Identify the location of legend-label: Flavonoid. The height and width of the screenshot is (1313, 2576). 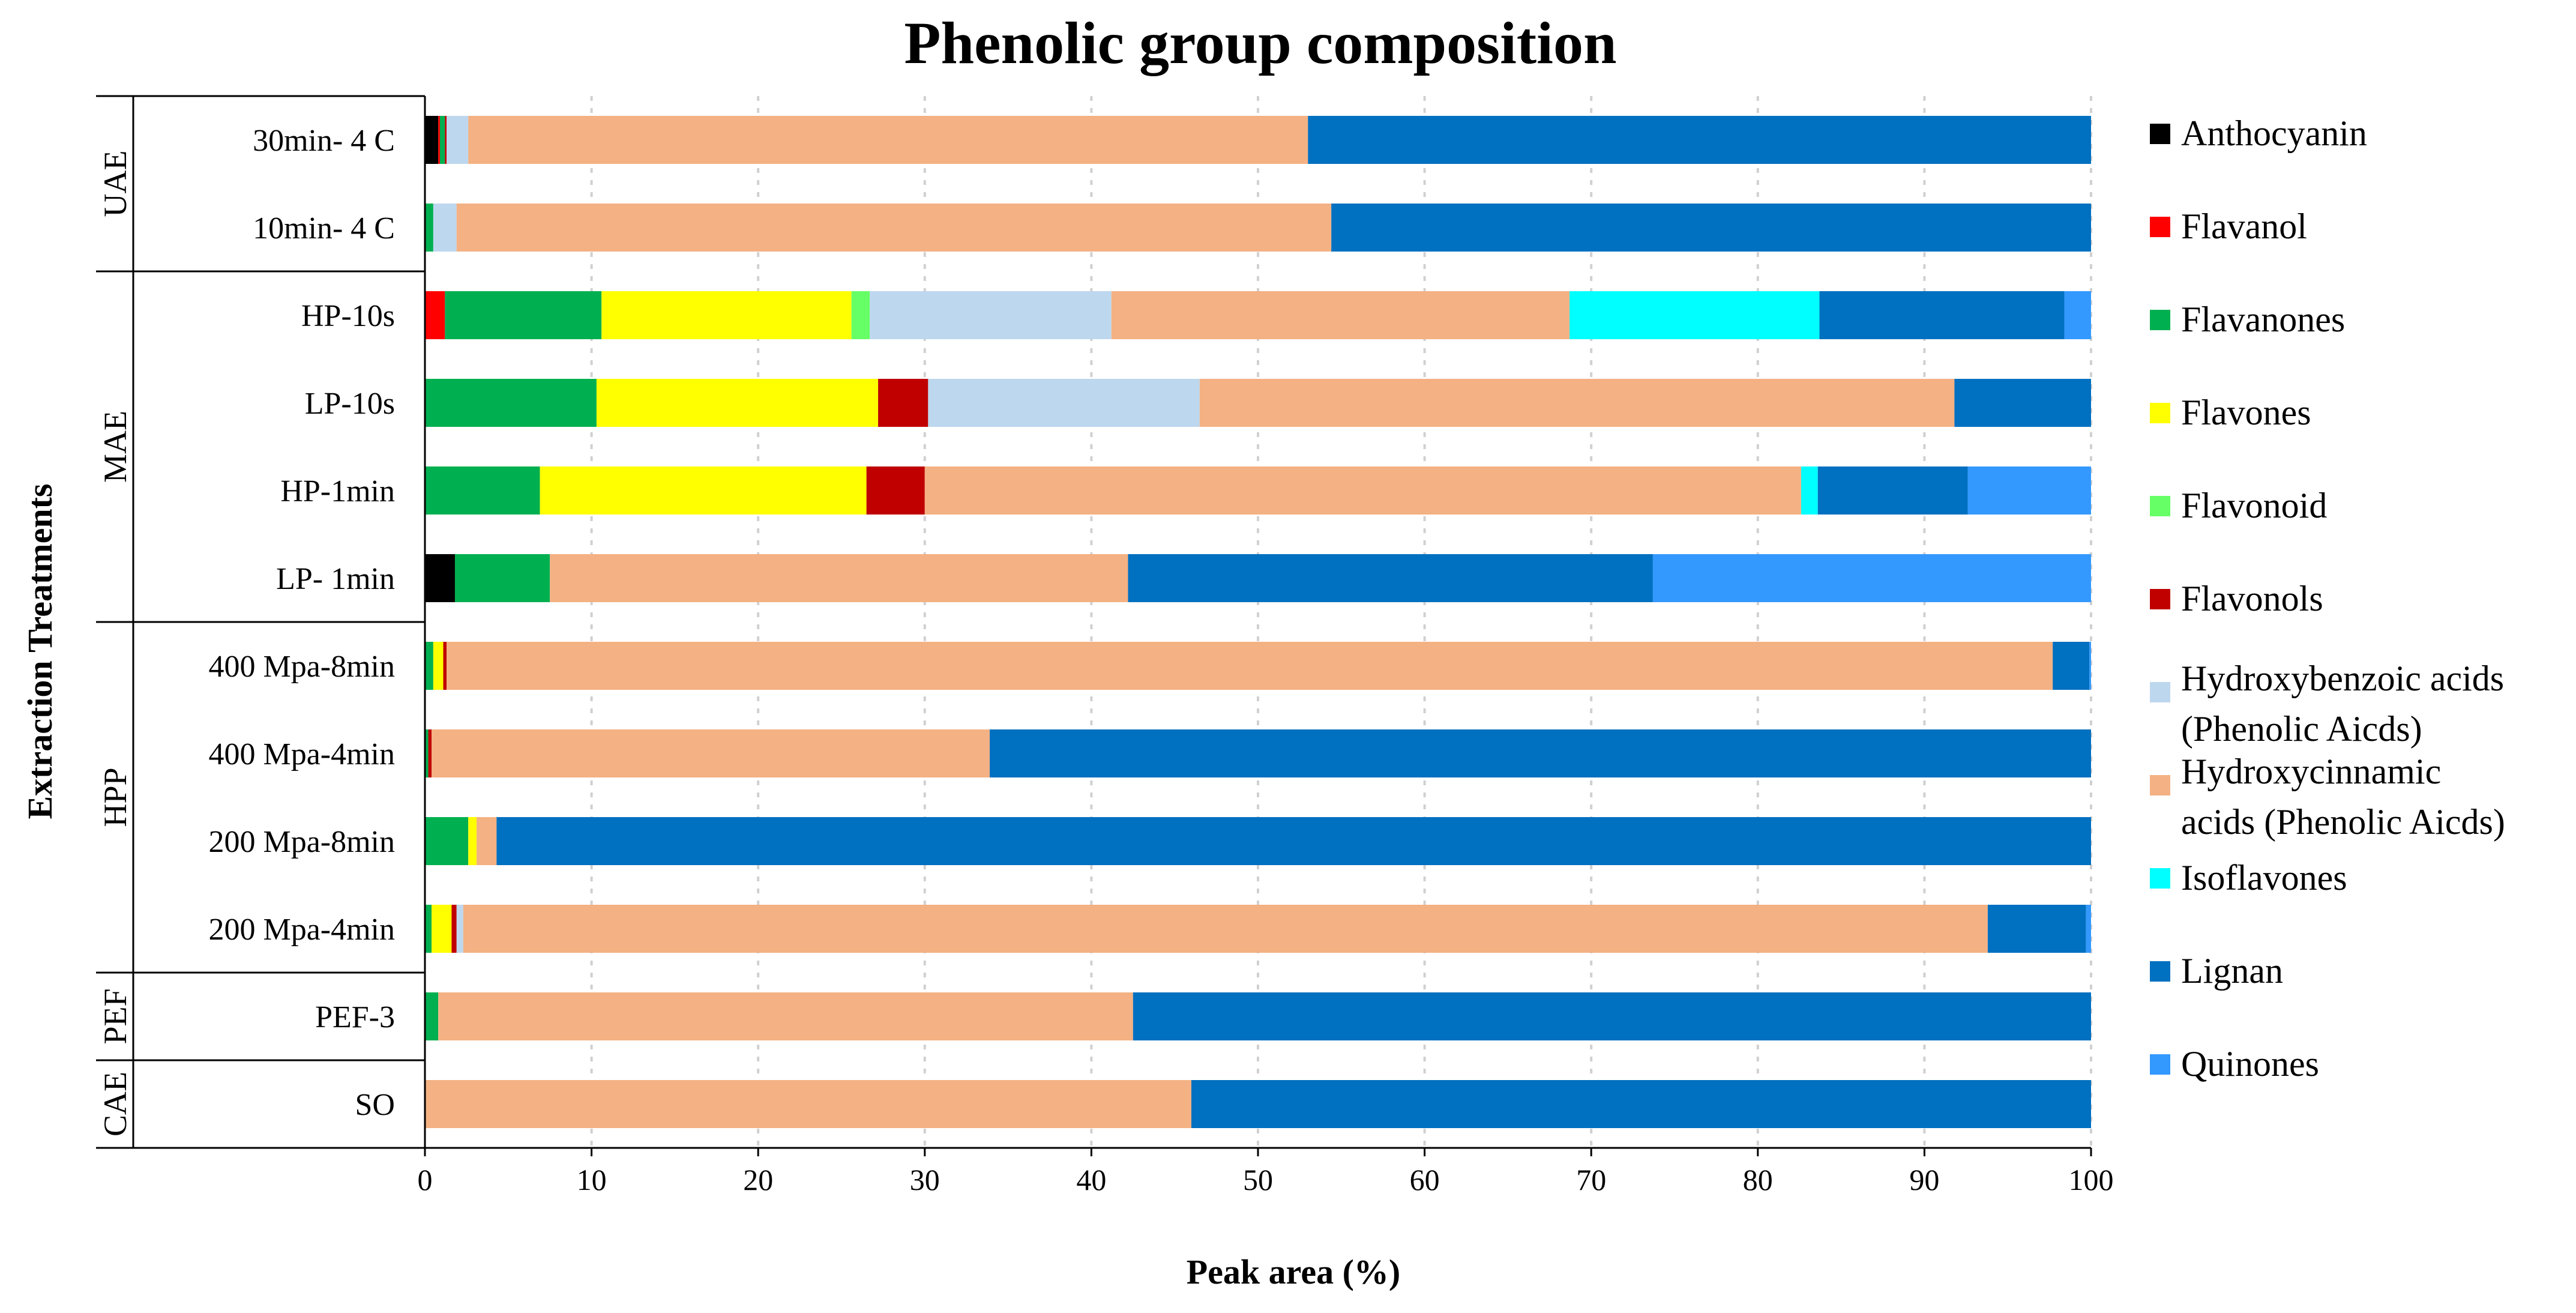
(2254, 506).